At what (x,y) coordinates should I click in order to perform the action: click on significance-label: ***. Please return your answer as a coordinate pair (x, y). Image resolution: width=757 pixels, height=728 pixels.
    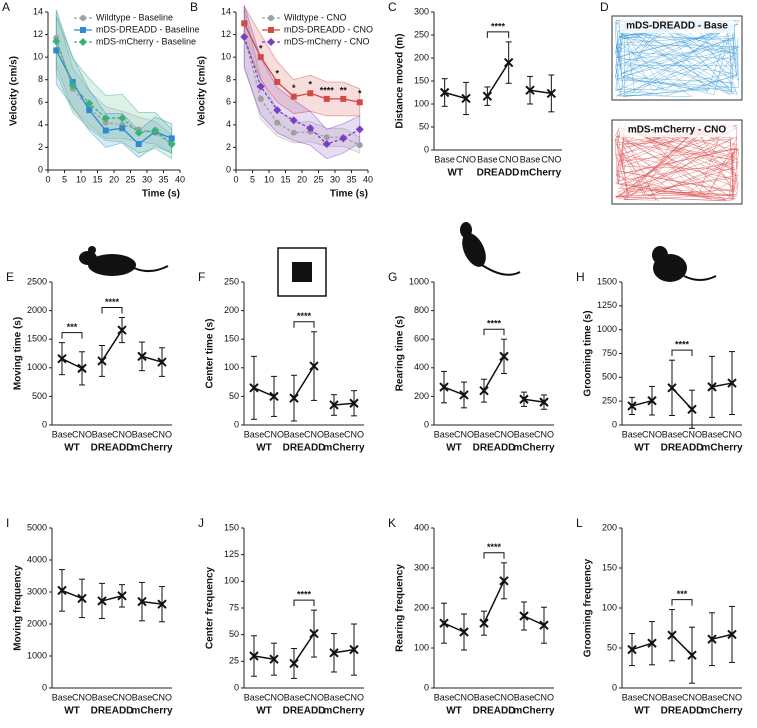
    Looking at the image, I should click on (72, 327).